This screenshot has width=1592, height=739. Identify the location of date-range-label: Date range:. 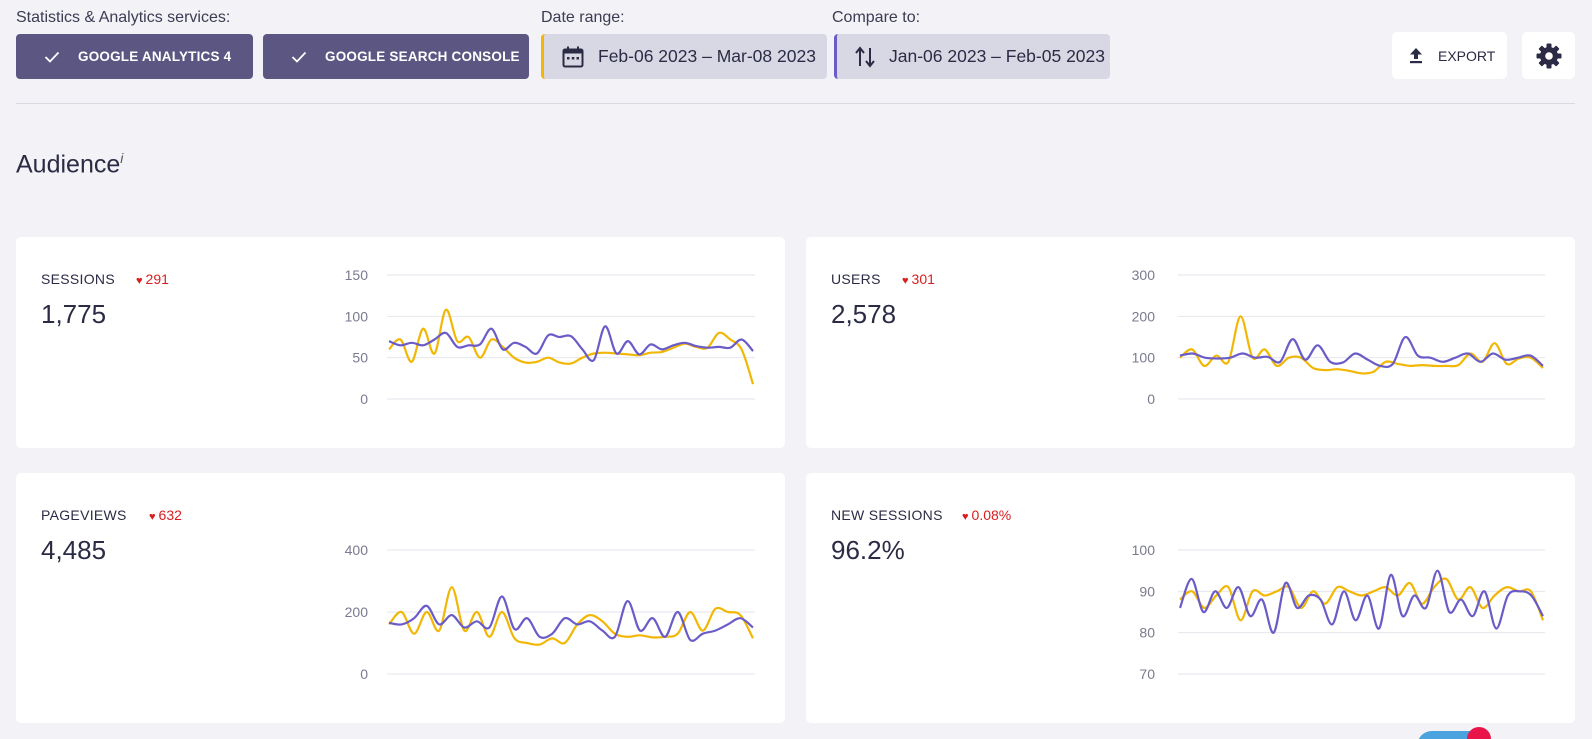
(583, 17).